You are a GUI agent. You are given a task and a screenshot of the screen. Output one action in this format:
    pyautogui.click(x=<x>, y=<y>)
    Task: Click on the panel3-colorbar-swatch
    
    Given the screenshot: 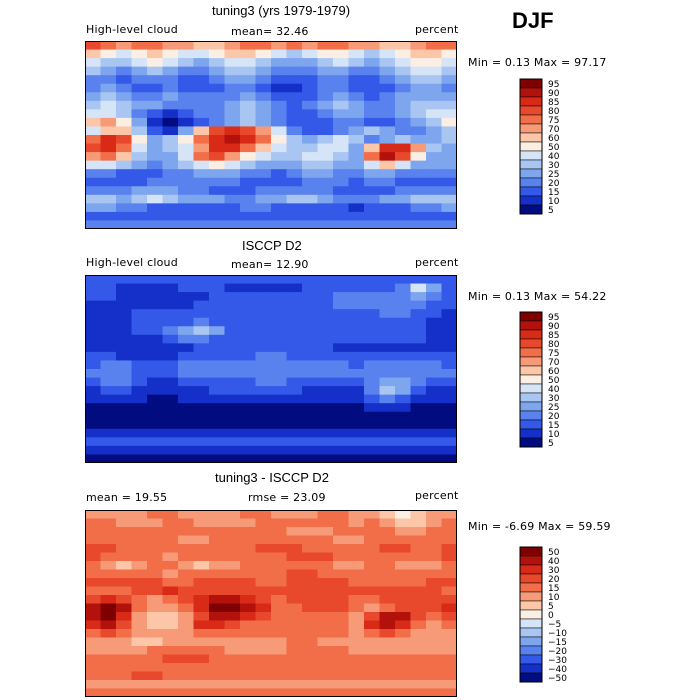 What is the action you would take?
    pyautogui.click(x=531, y=569)
    